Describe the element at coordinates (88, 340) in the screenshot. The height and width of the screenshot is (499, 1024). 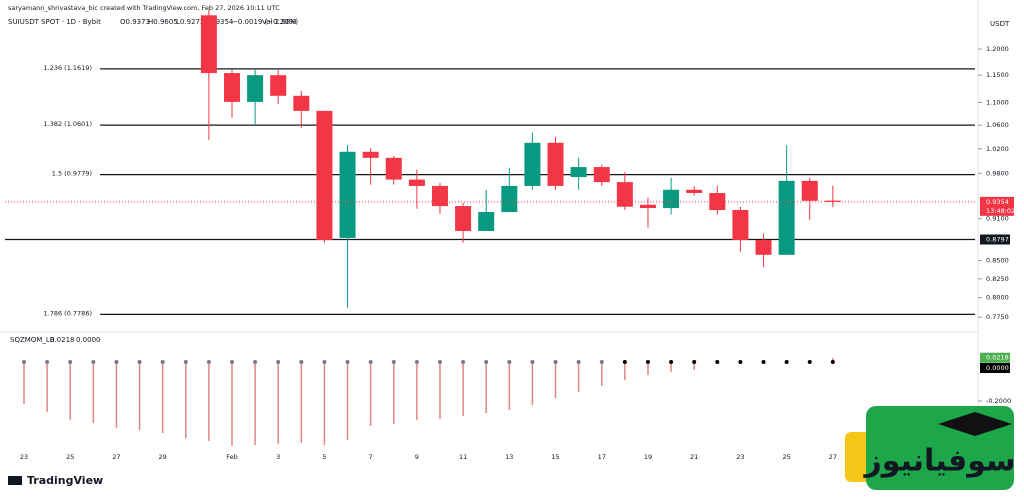
I see `indicator-value: 0.0000` at that location.